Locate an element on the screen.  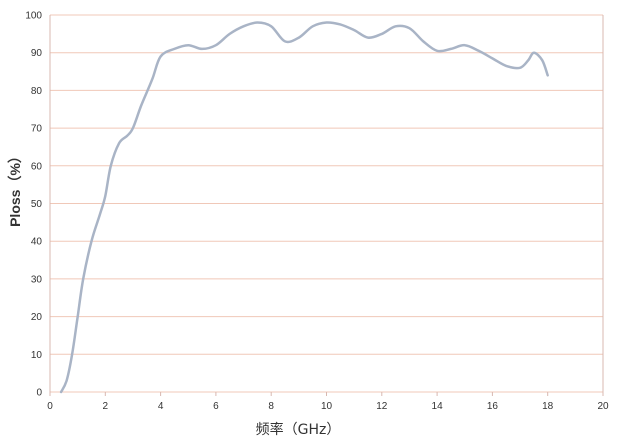
x-tick-label: 18 is located at coordinates (548, 406).